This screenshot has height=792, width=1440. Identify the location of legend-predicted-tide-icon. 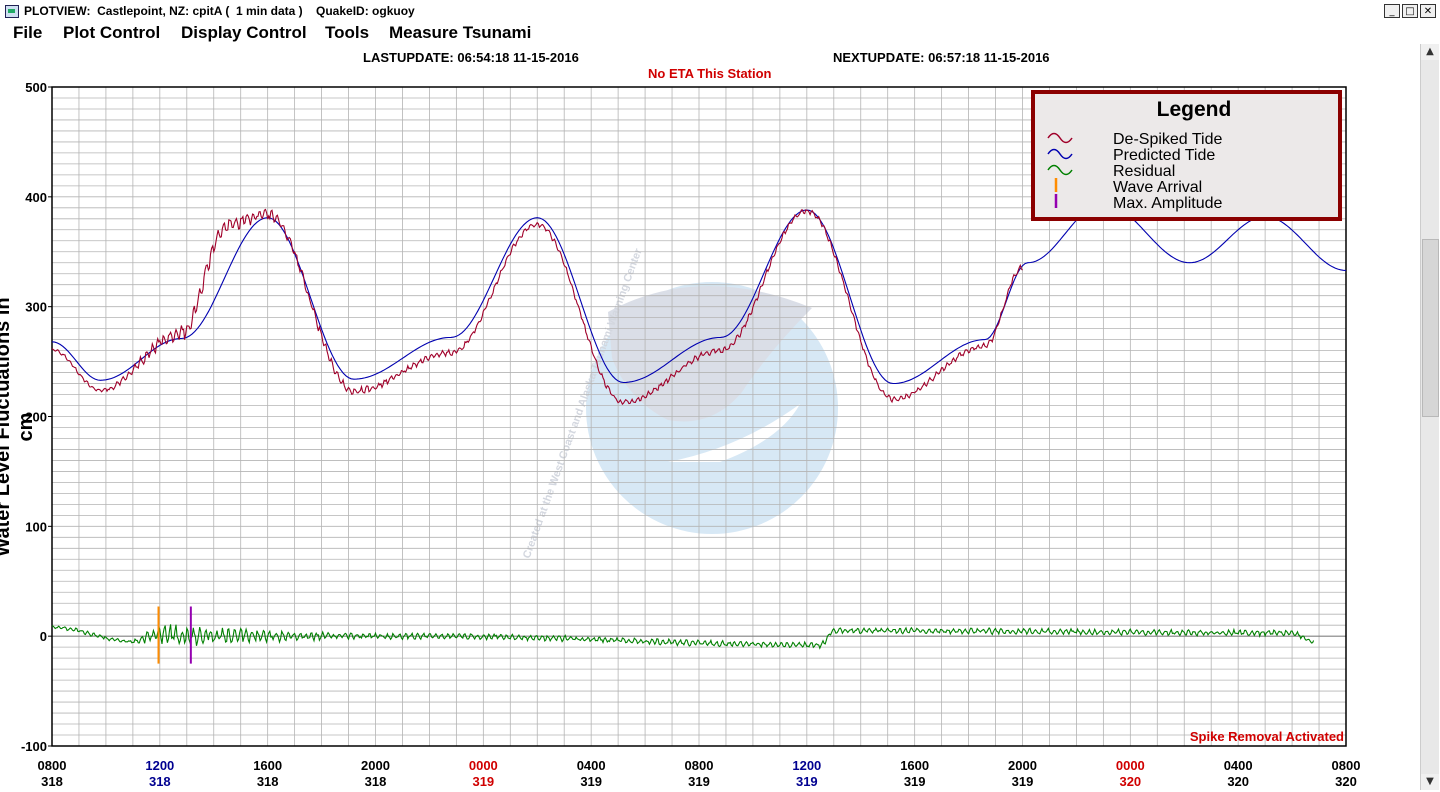
(1060, 154).